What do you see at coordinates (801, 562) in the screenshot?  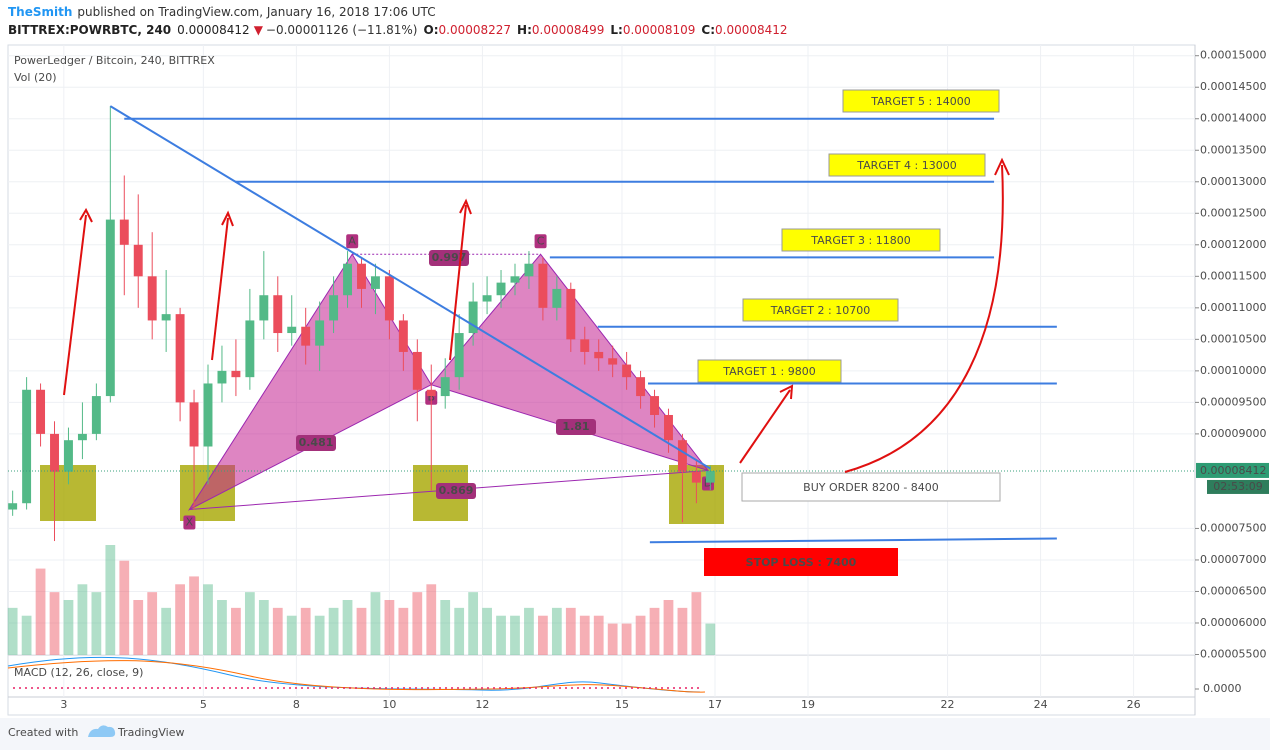 I see `stop-loss-box` at bounding box center [801, 562].